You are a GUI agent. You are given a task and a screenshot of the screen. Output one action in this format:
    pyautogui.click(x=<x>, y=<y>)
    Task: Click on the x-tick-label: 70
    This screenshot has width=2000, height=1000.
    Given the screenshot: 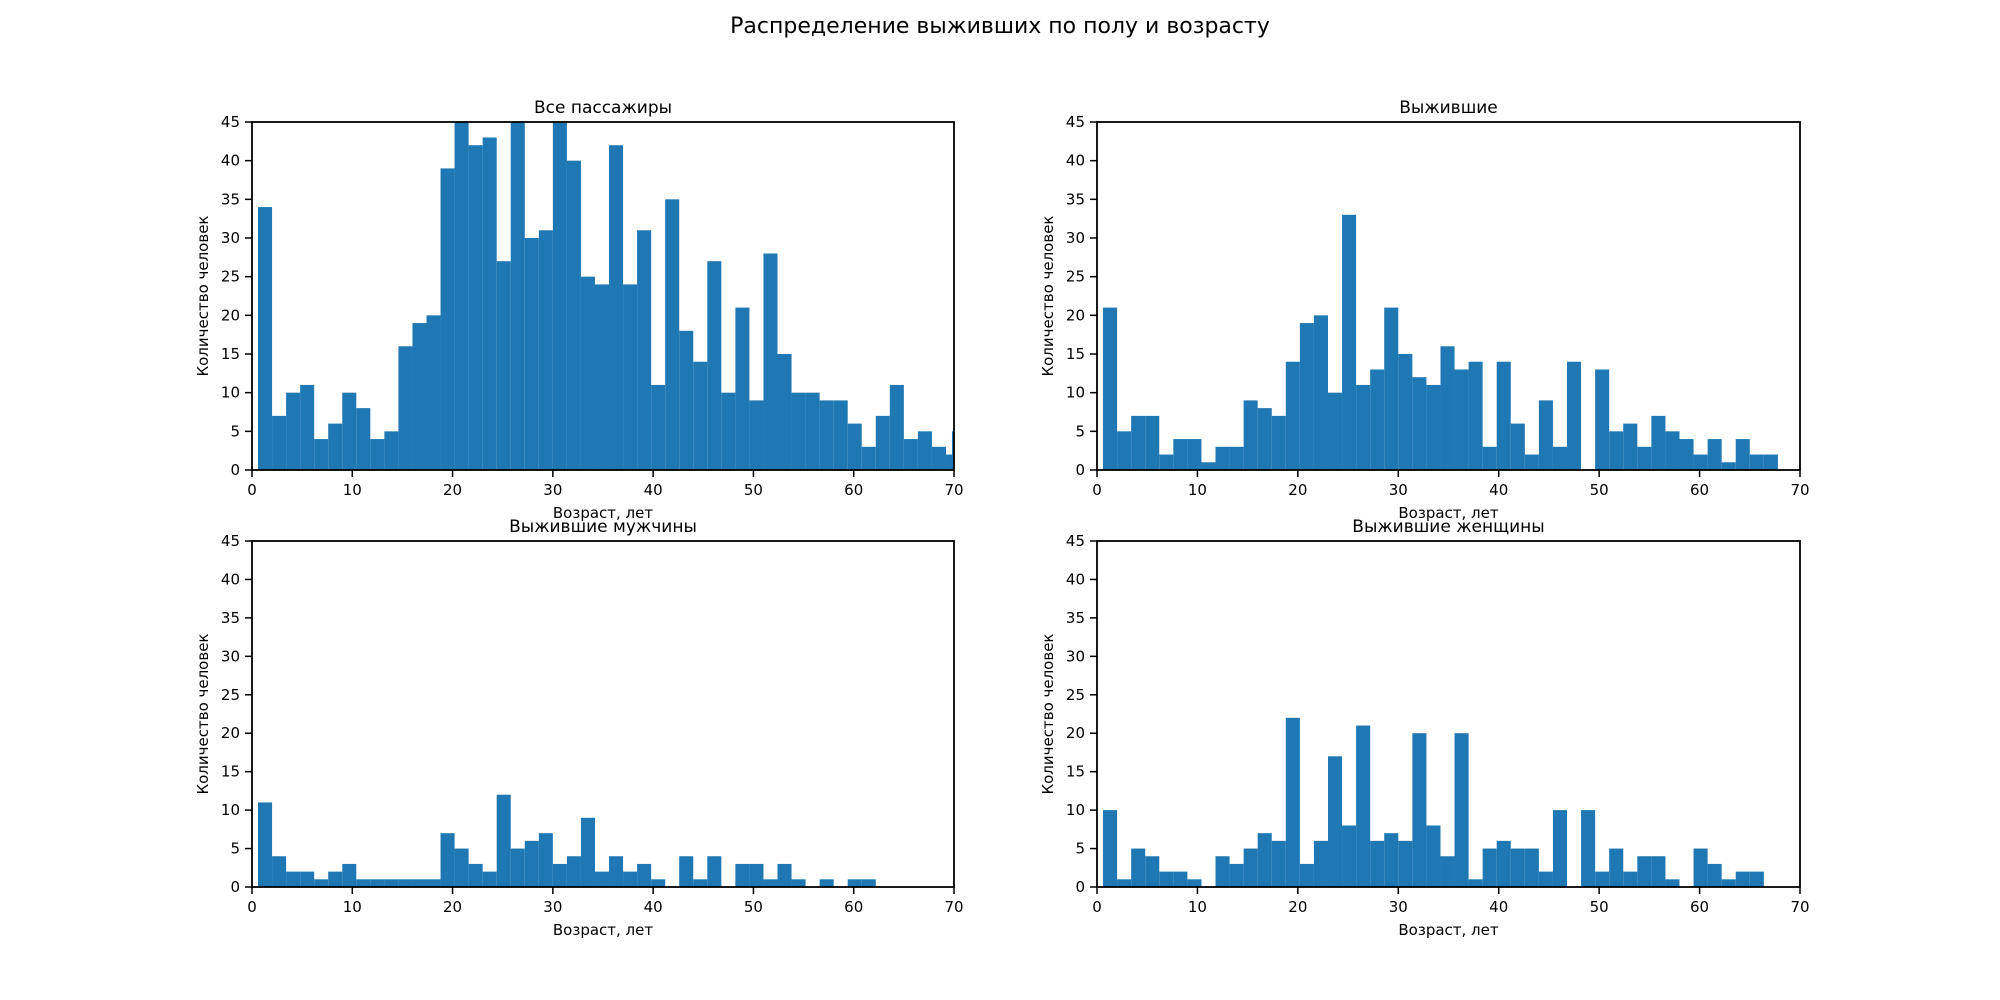 What is the action you would take?
    pyautogui.click(x=1799, y=907)
    